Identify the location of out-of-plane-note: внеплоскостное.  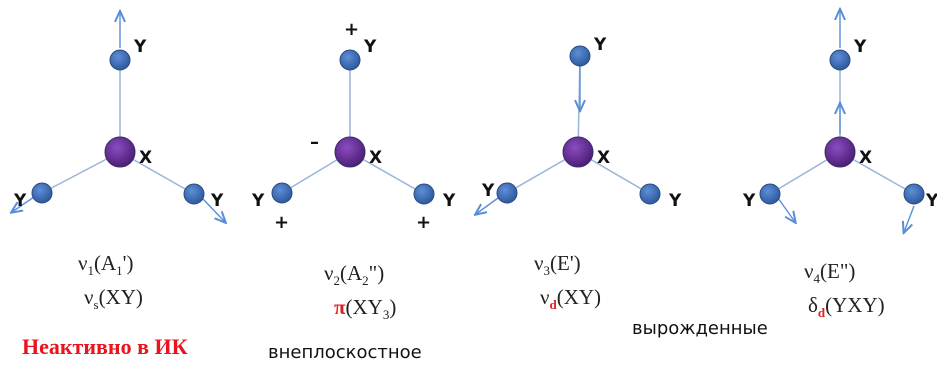
(345, 352).